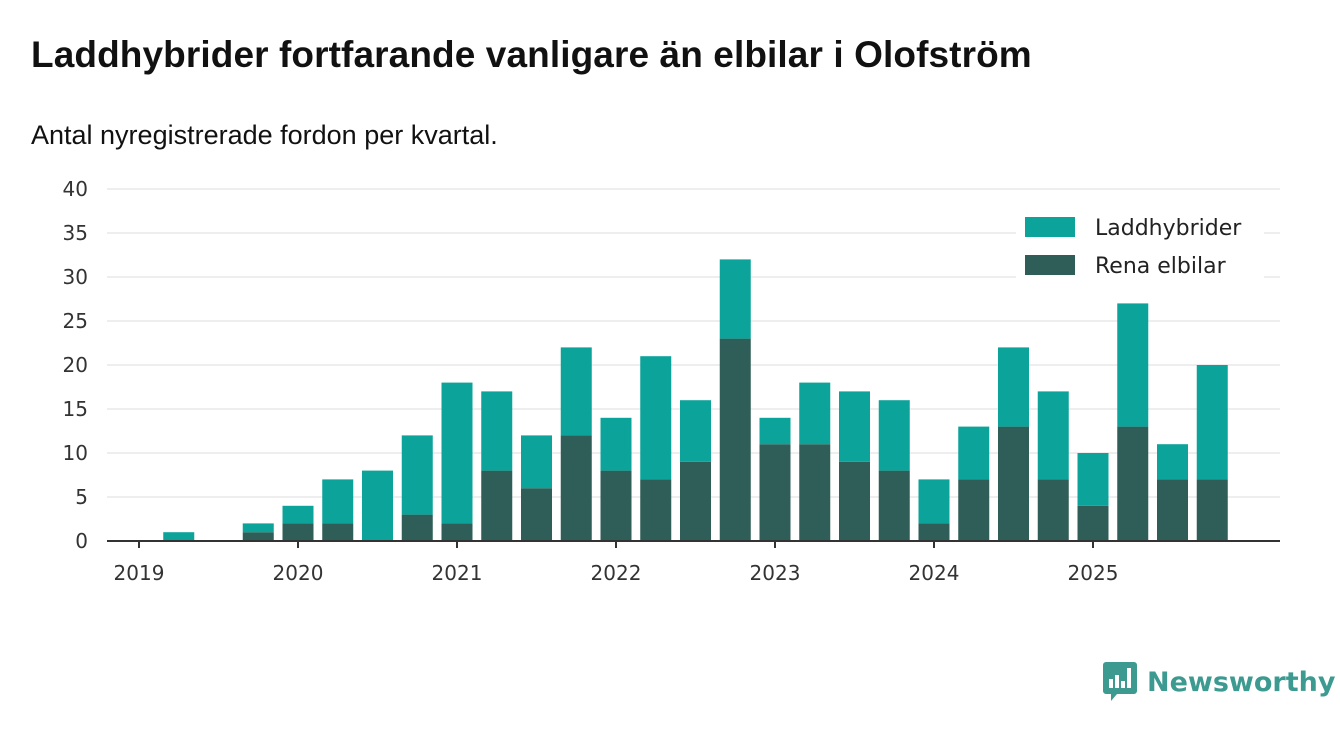 This screenshot has width=1340, height=733. What do you see at coordinates (1050, 265) in the screenshot?
I see `legend-swatch-rena-elbilar` at bounding box center [1050, 265].